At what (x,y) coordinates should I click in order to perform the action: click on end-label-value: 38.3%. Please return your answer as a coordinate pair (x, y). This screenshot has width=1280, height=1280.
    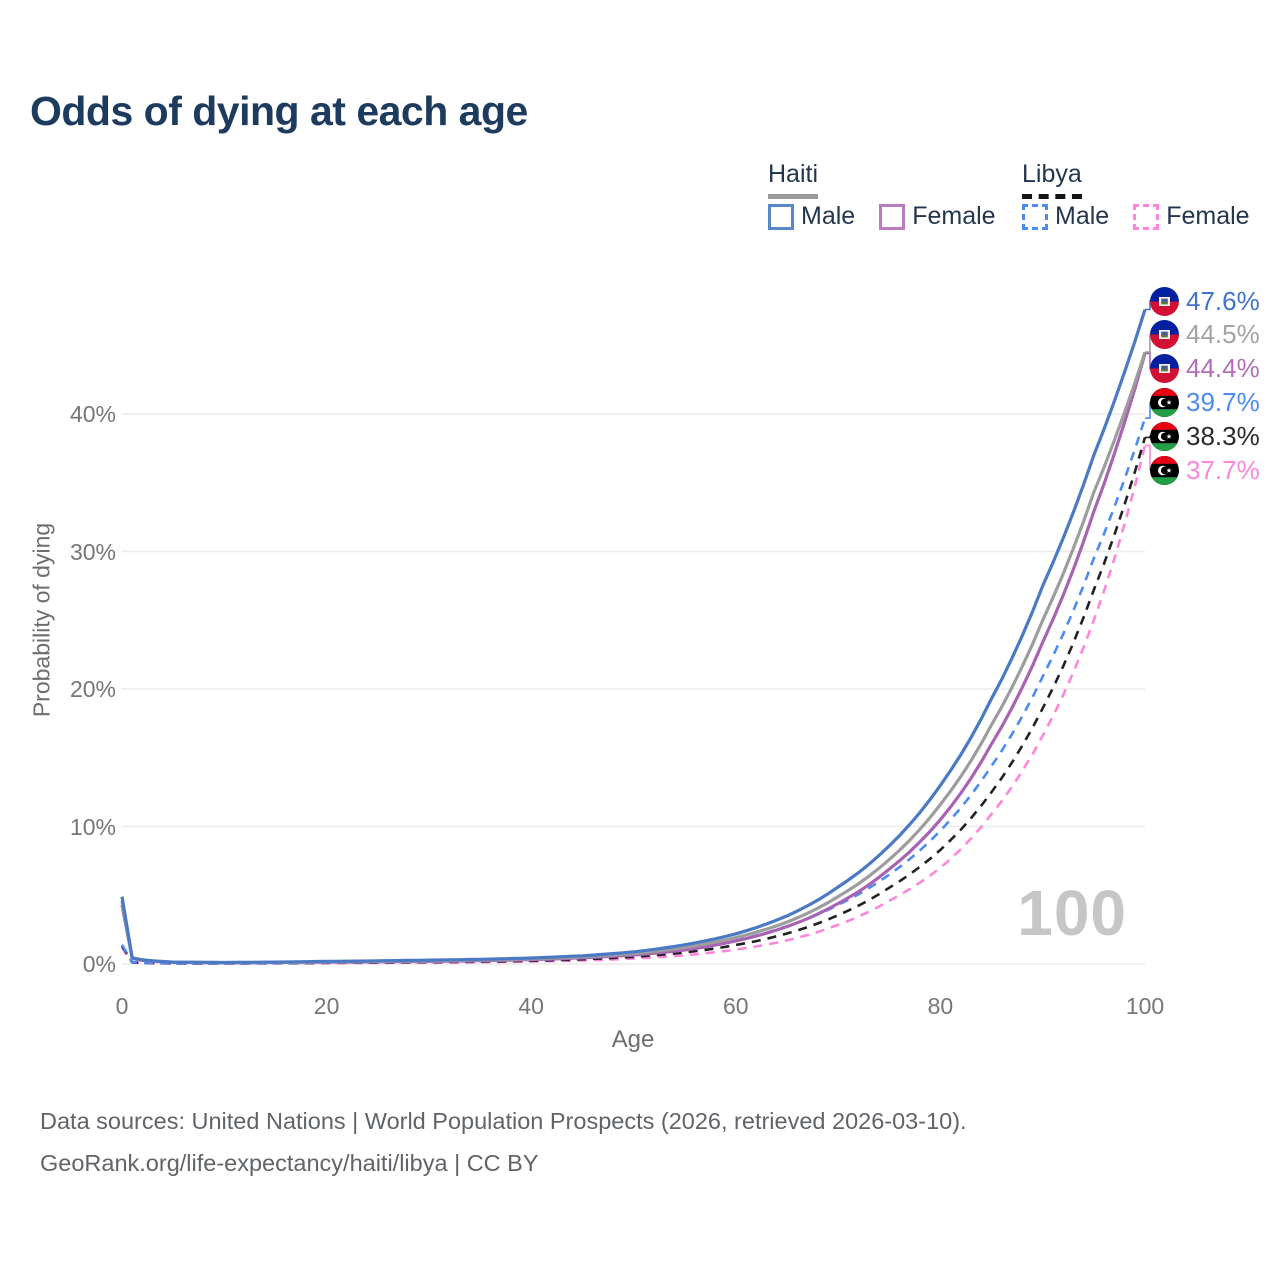
    Looking at the image, I should click on (1223, 435).